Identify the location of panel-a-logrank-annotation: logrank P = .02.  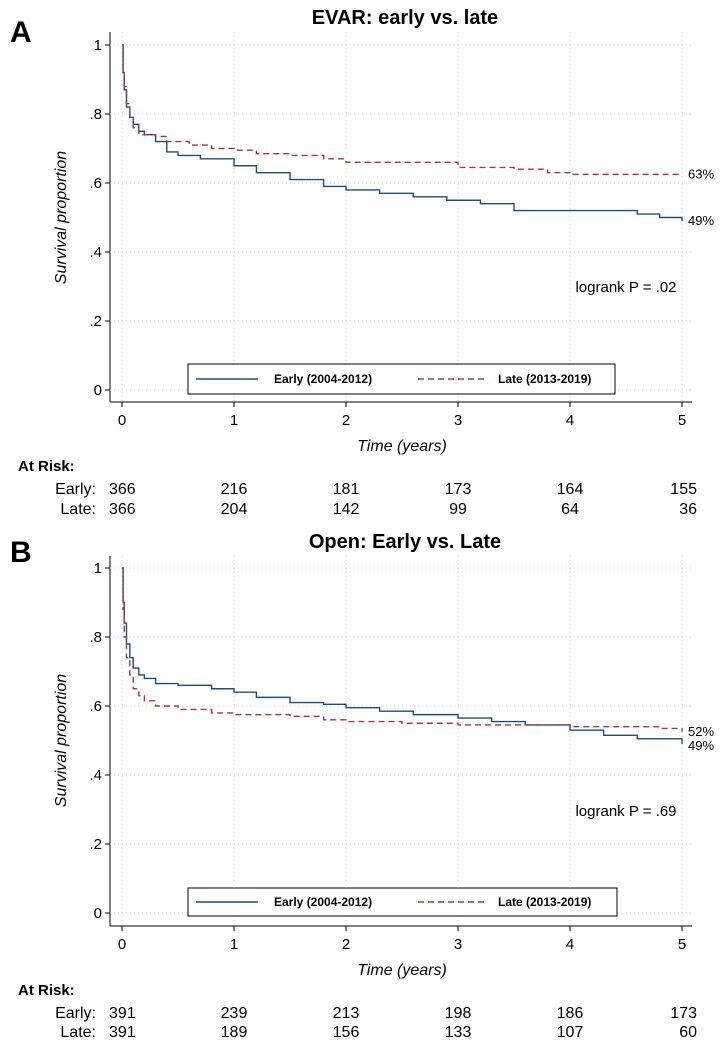
(625, 287).